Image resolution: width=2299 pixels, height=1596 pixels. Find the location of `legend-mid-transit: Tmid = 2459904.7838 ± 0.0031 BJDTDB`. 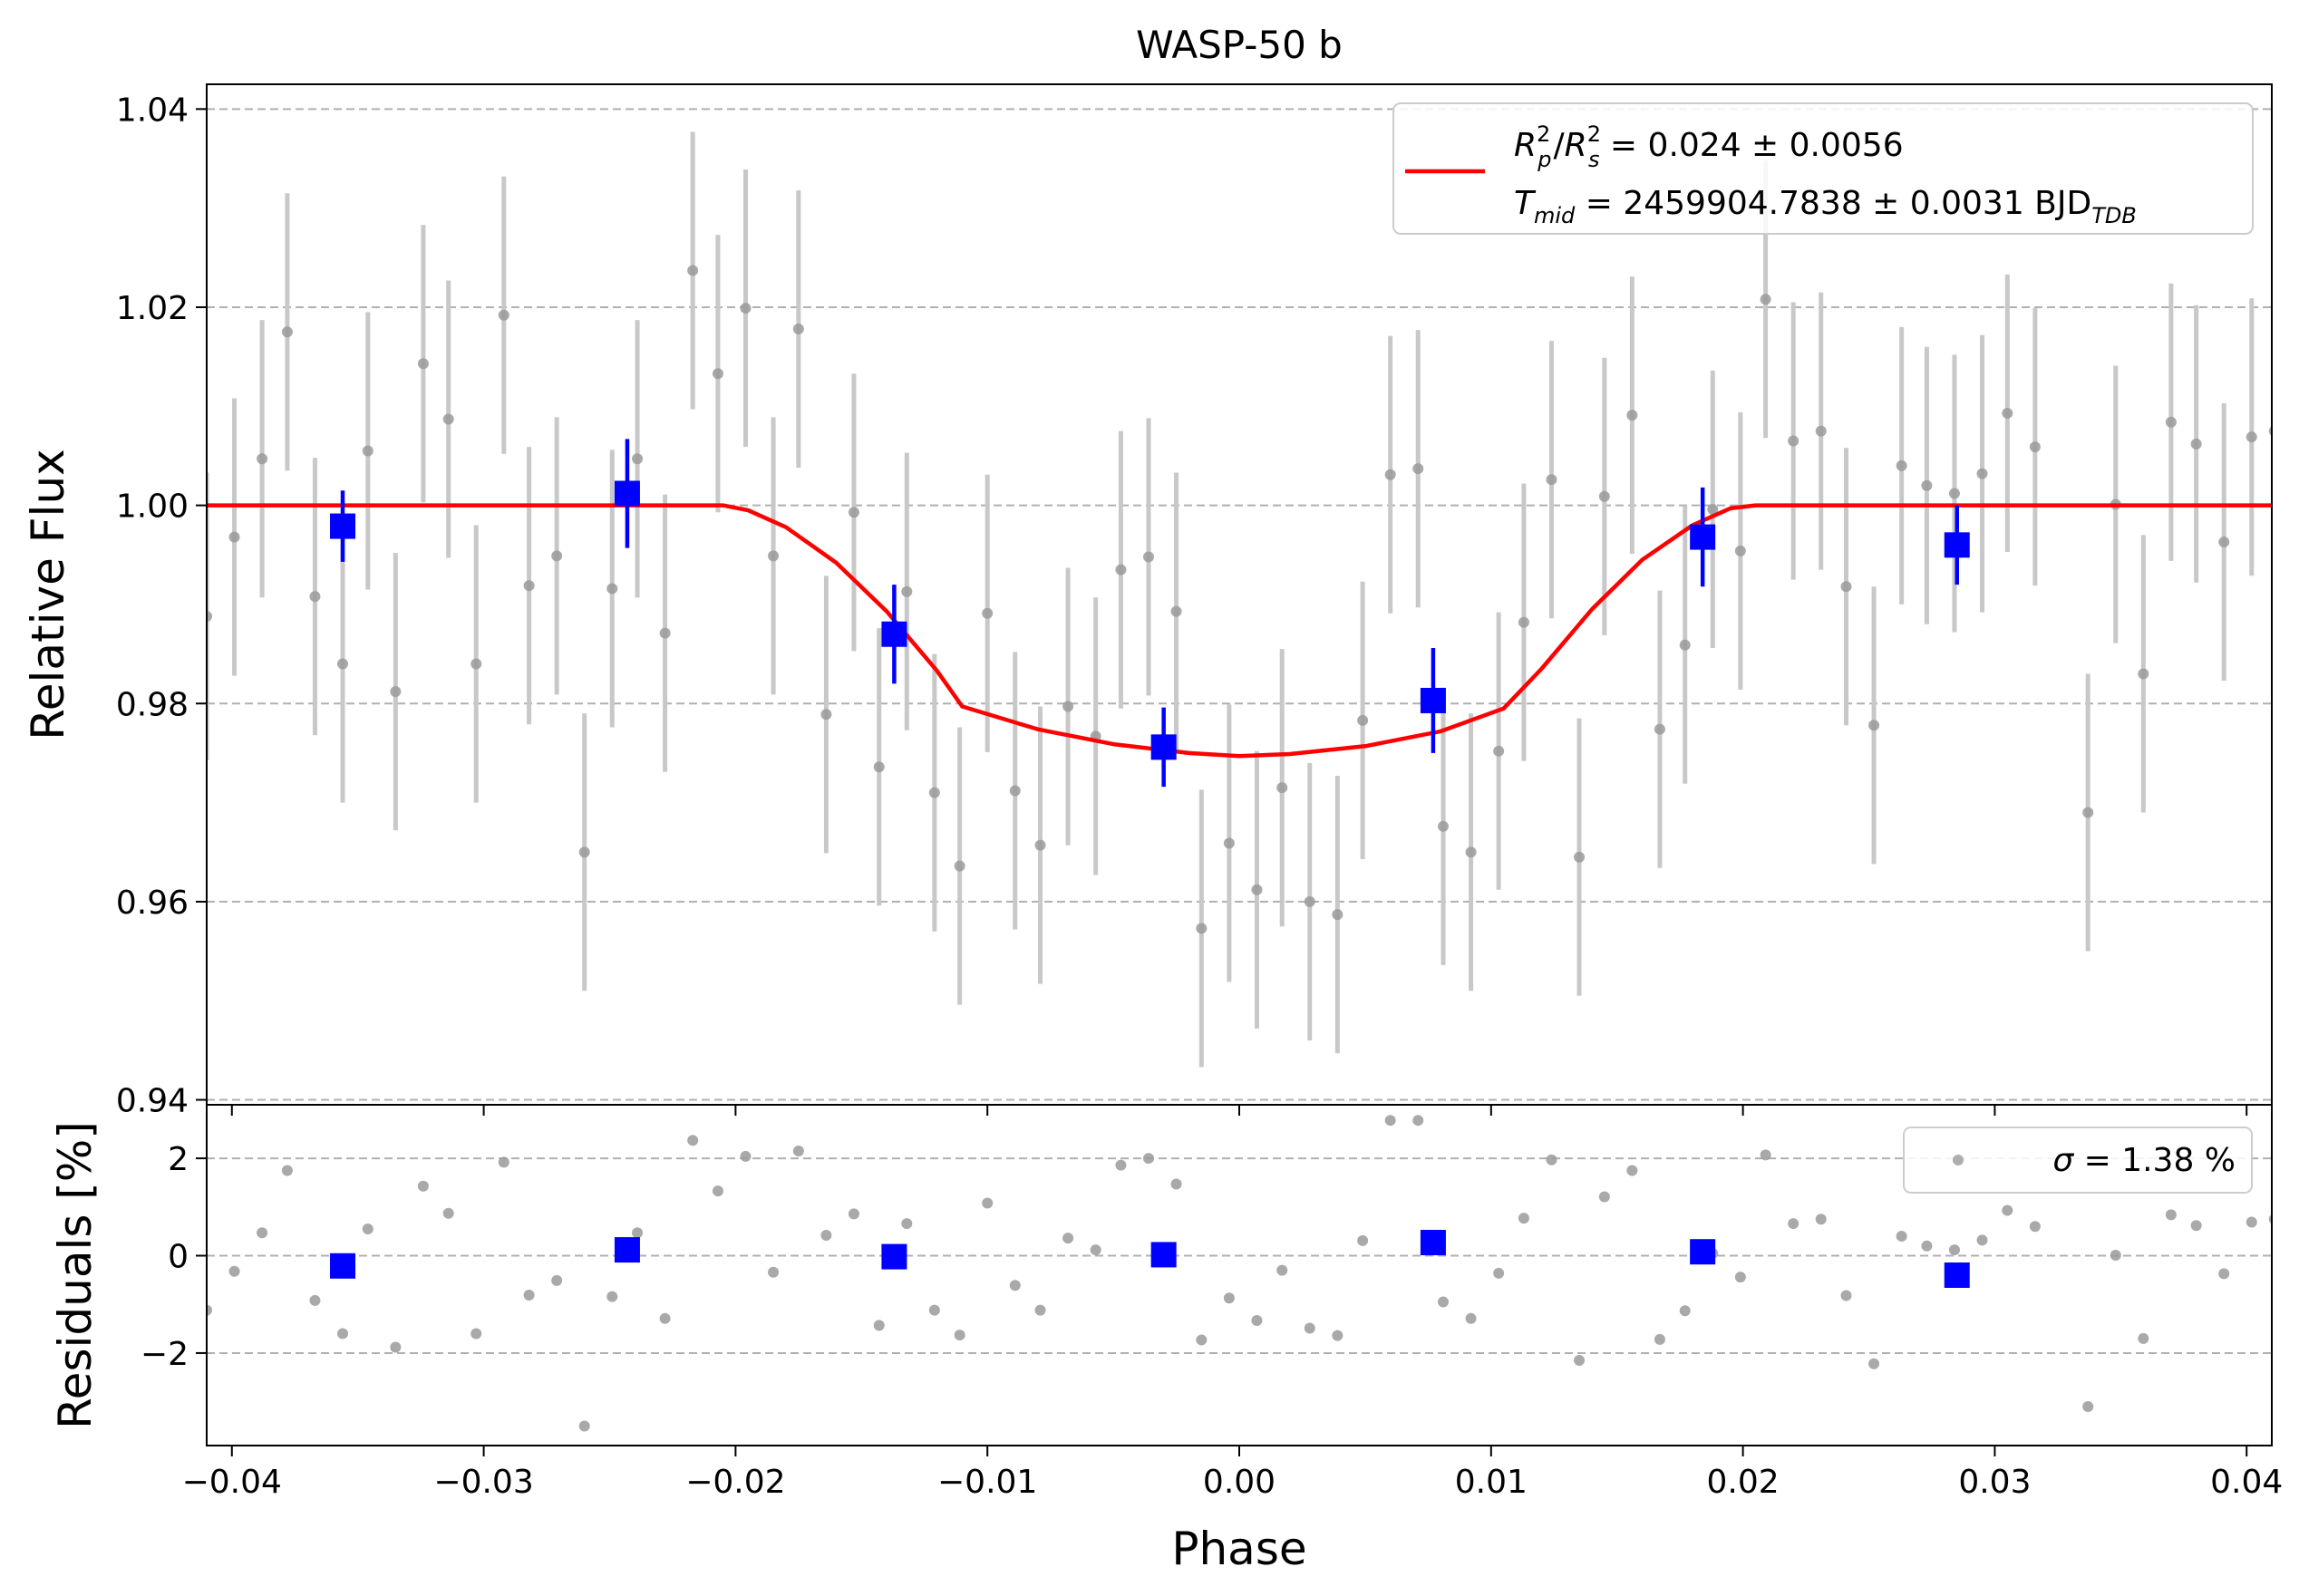

legend-mid-transit: Tmid = 2459904.7838 ± 0.0031 BJDTDB is located at coordinates (1825, 206).